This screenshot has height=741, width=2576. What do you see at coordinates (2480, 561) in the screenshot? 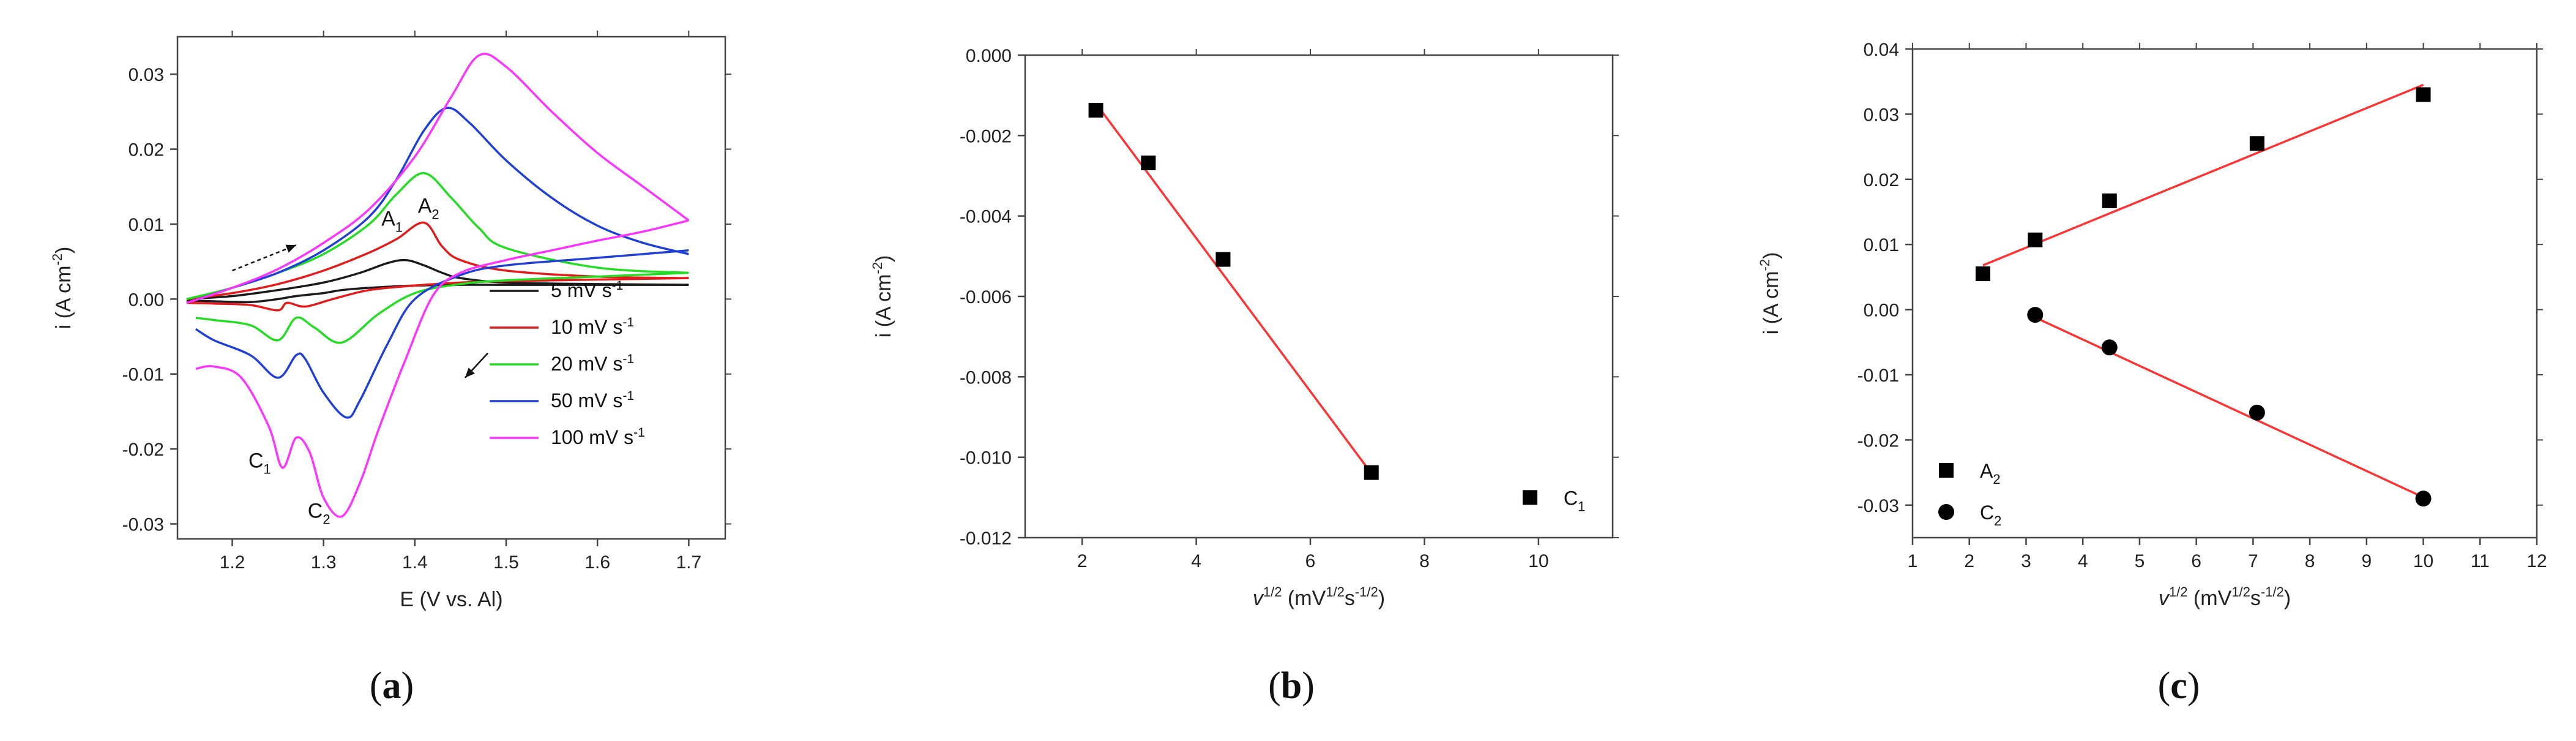
I see `x-tick-label: 11` at bounding box center [2480, 561].